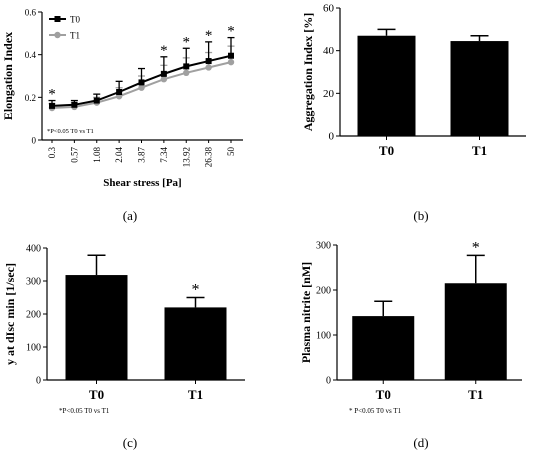 Image resolution: width=550 pixels, height=457 pixels. I want to click on panel-1-plot: T0 T1, so click(433, 93).